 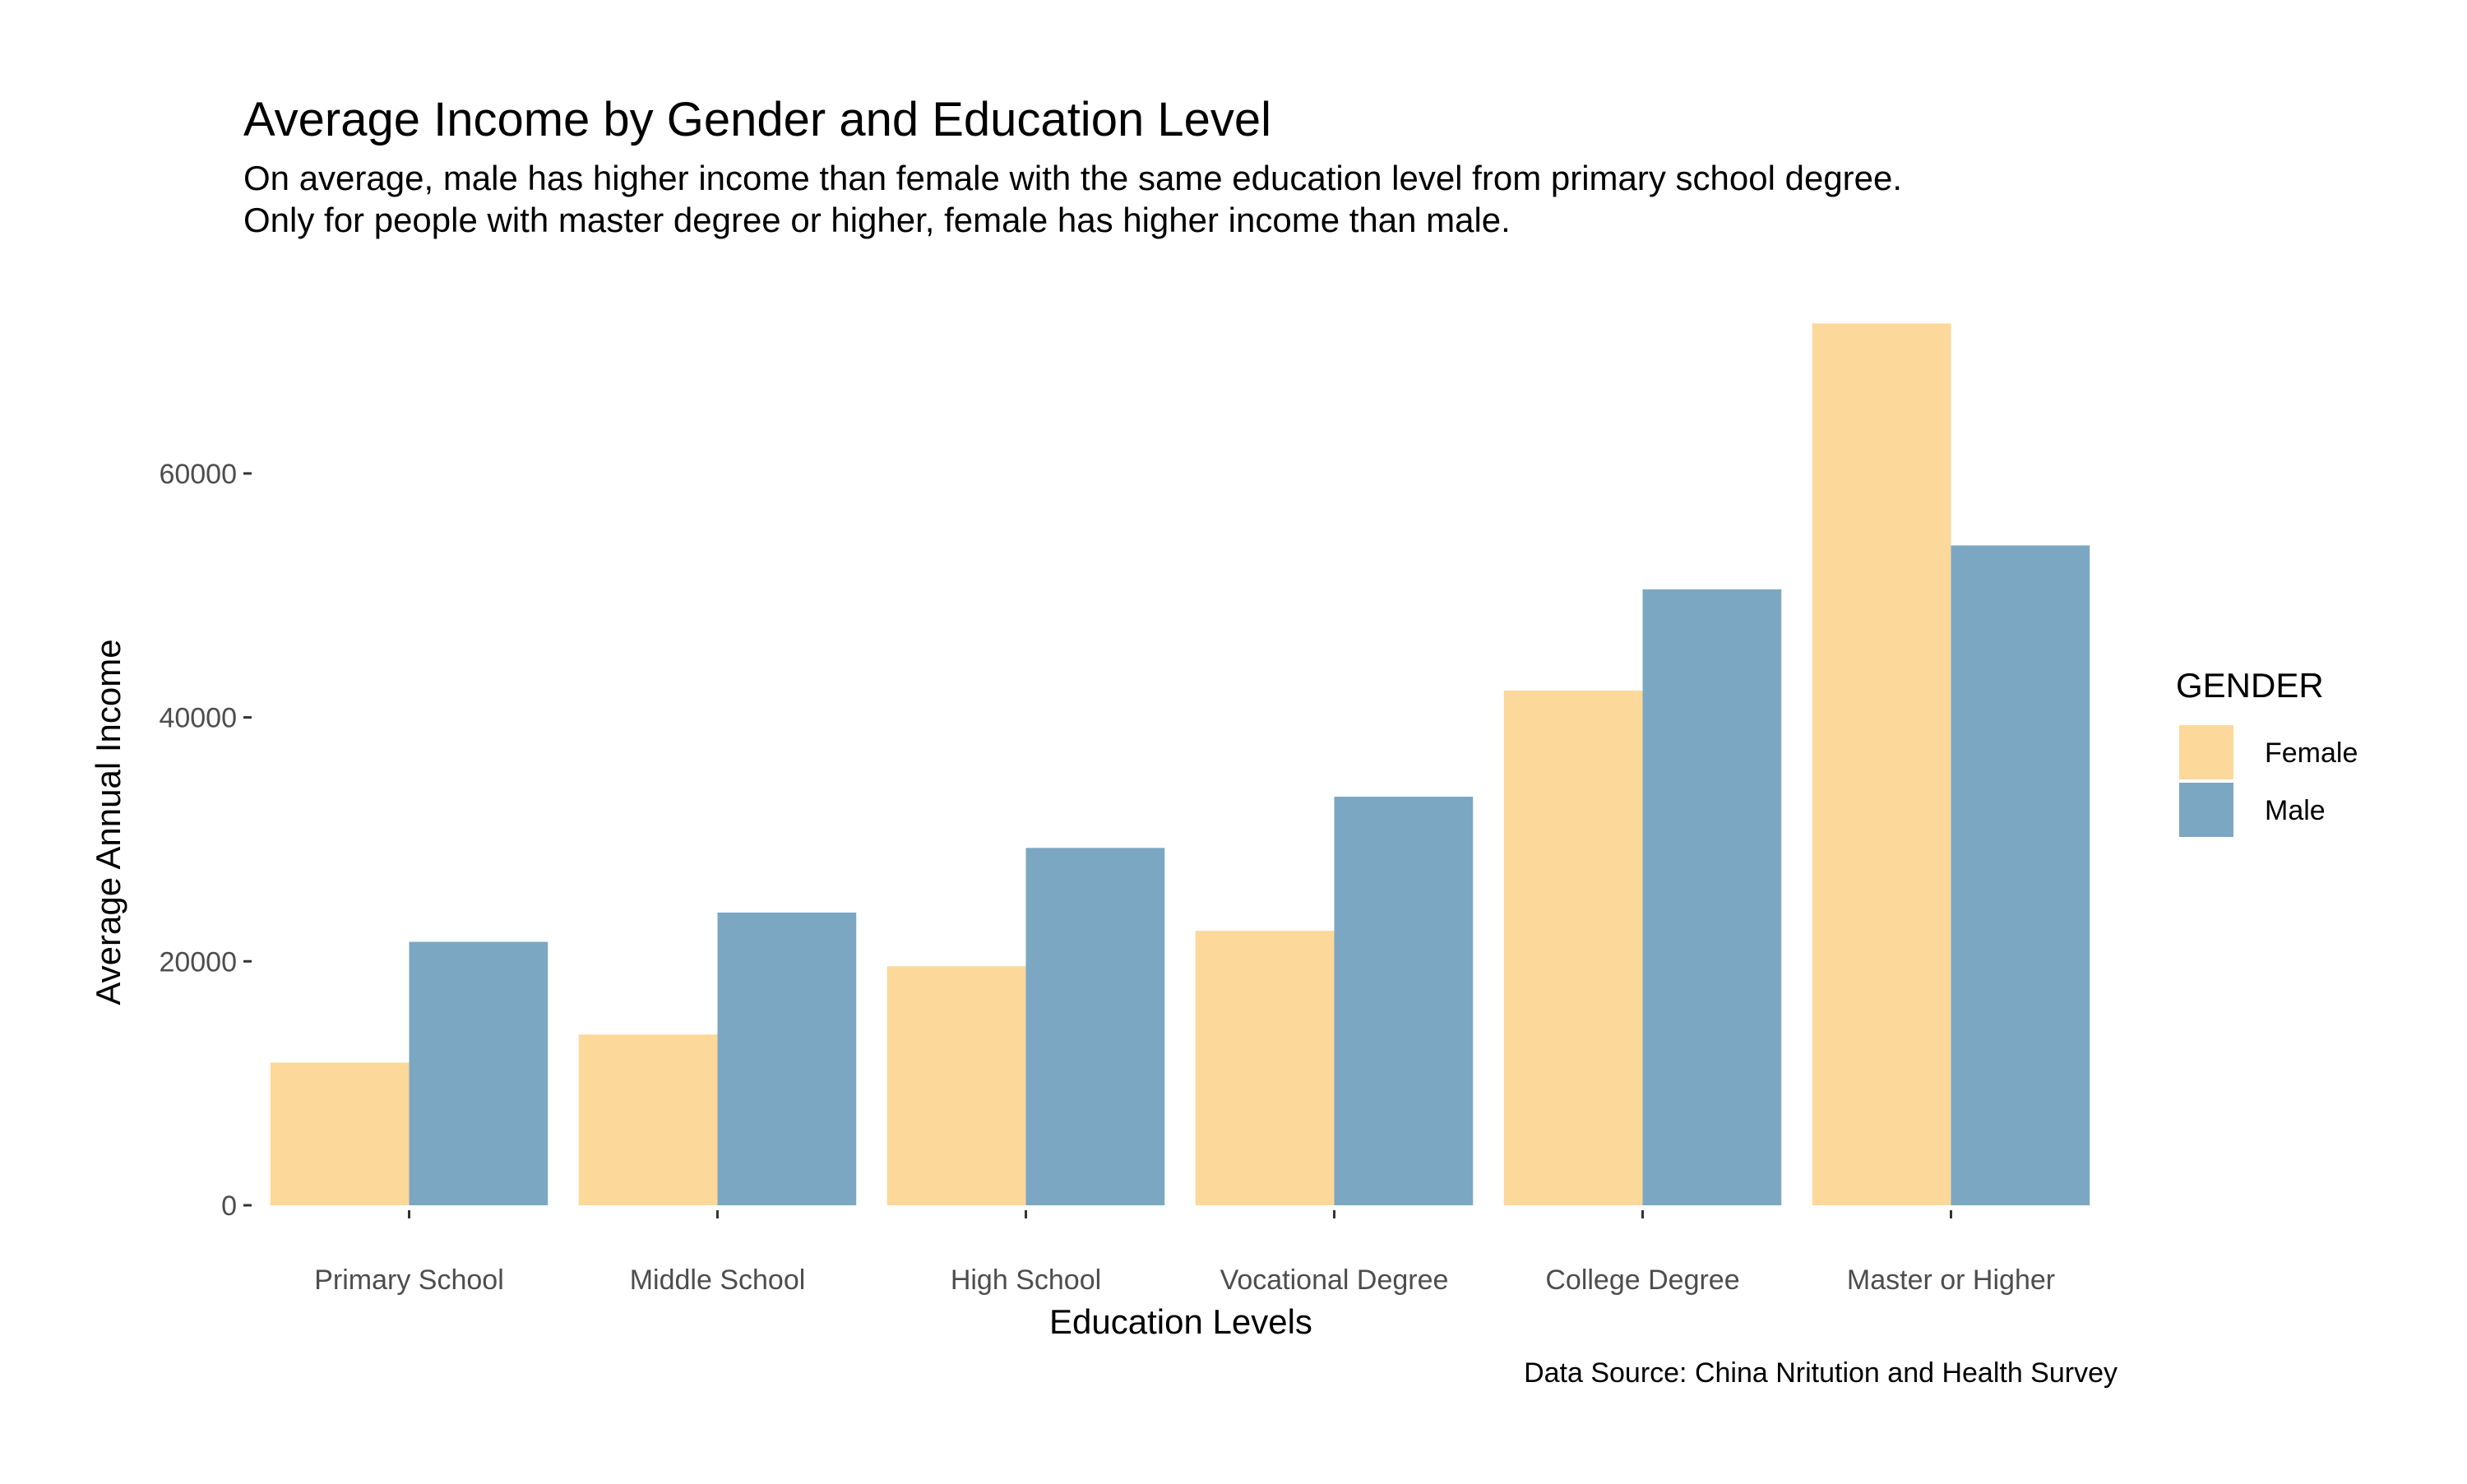 What do you see at coordinates (1026, 1280) in the screenshot?
I see `x-tick-label: High School` at bounding box center [1026, 1280].